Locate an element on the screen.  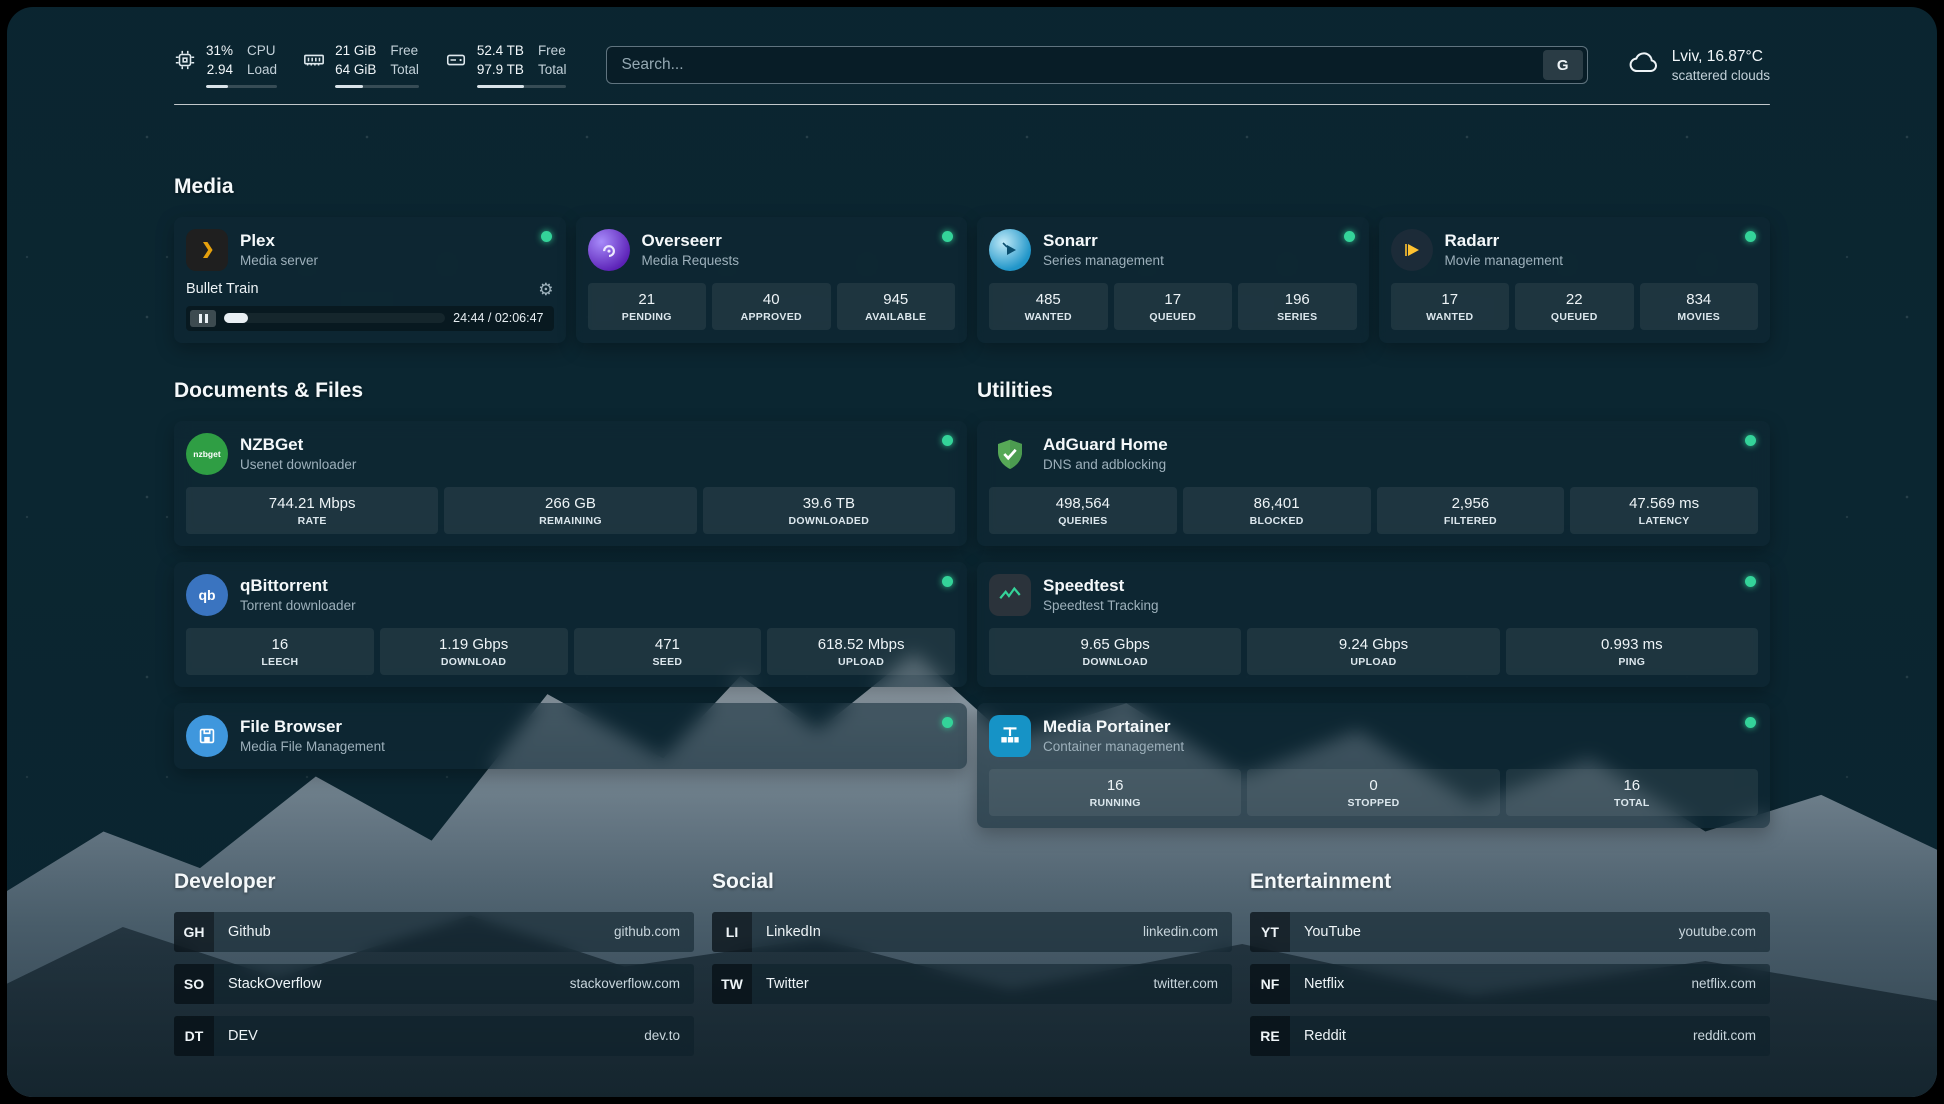
bookmark-url: linkedin.com is located at coordinates (1180, 932).